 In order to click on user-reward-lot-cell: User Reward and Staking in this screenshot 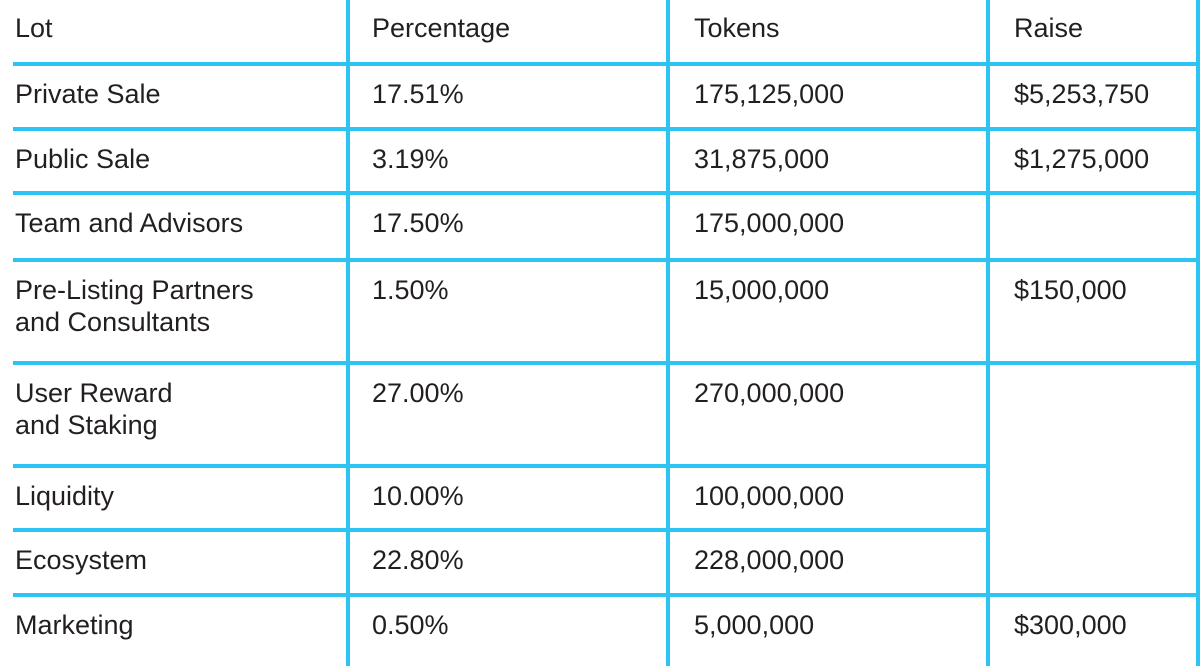, I will do `click(181, 416)`.